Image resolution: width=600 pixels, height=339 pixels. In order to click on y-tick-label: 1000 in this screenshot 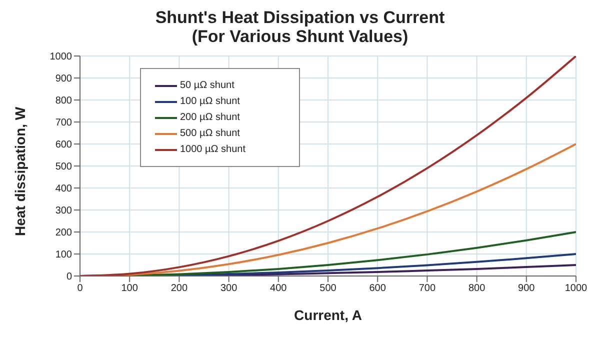, I will do `click(61, 57)`.